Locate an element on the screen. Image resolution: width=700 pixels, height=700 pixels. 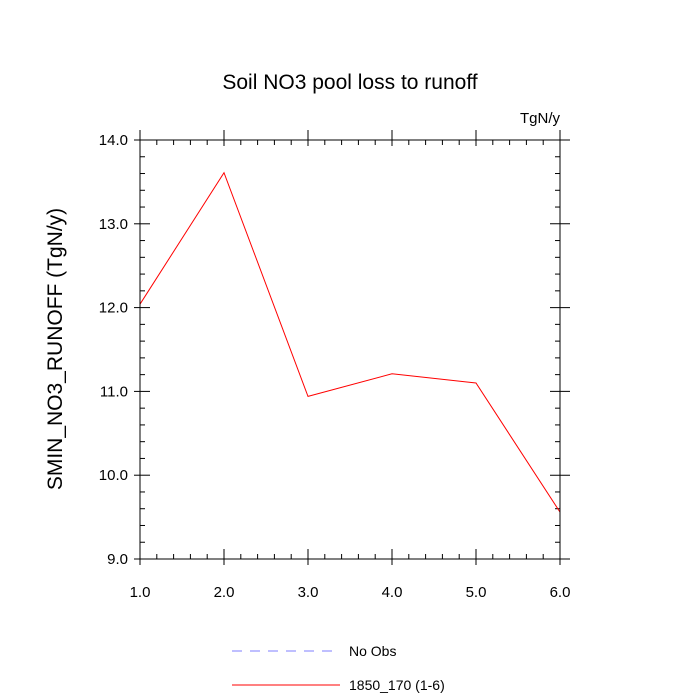
y-axis-label: SMIN_NO3_RUNOFF (TgN/y) is located at coordinates (55, 349).